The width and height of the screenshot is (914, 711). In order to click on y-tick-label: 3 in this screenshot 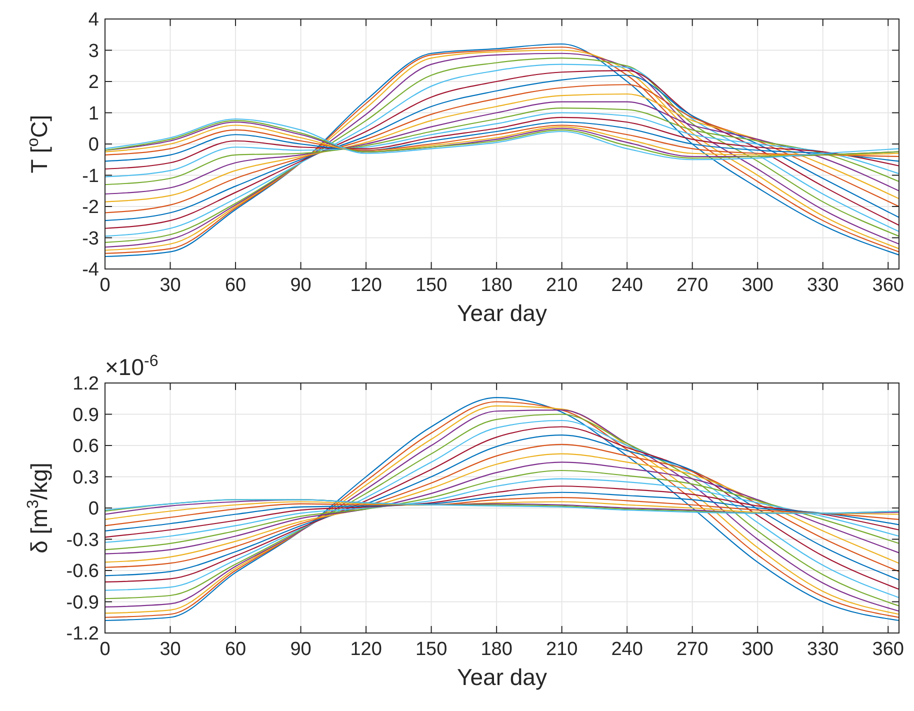, I will do `click(93, 51)`.